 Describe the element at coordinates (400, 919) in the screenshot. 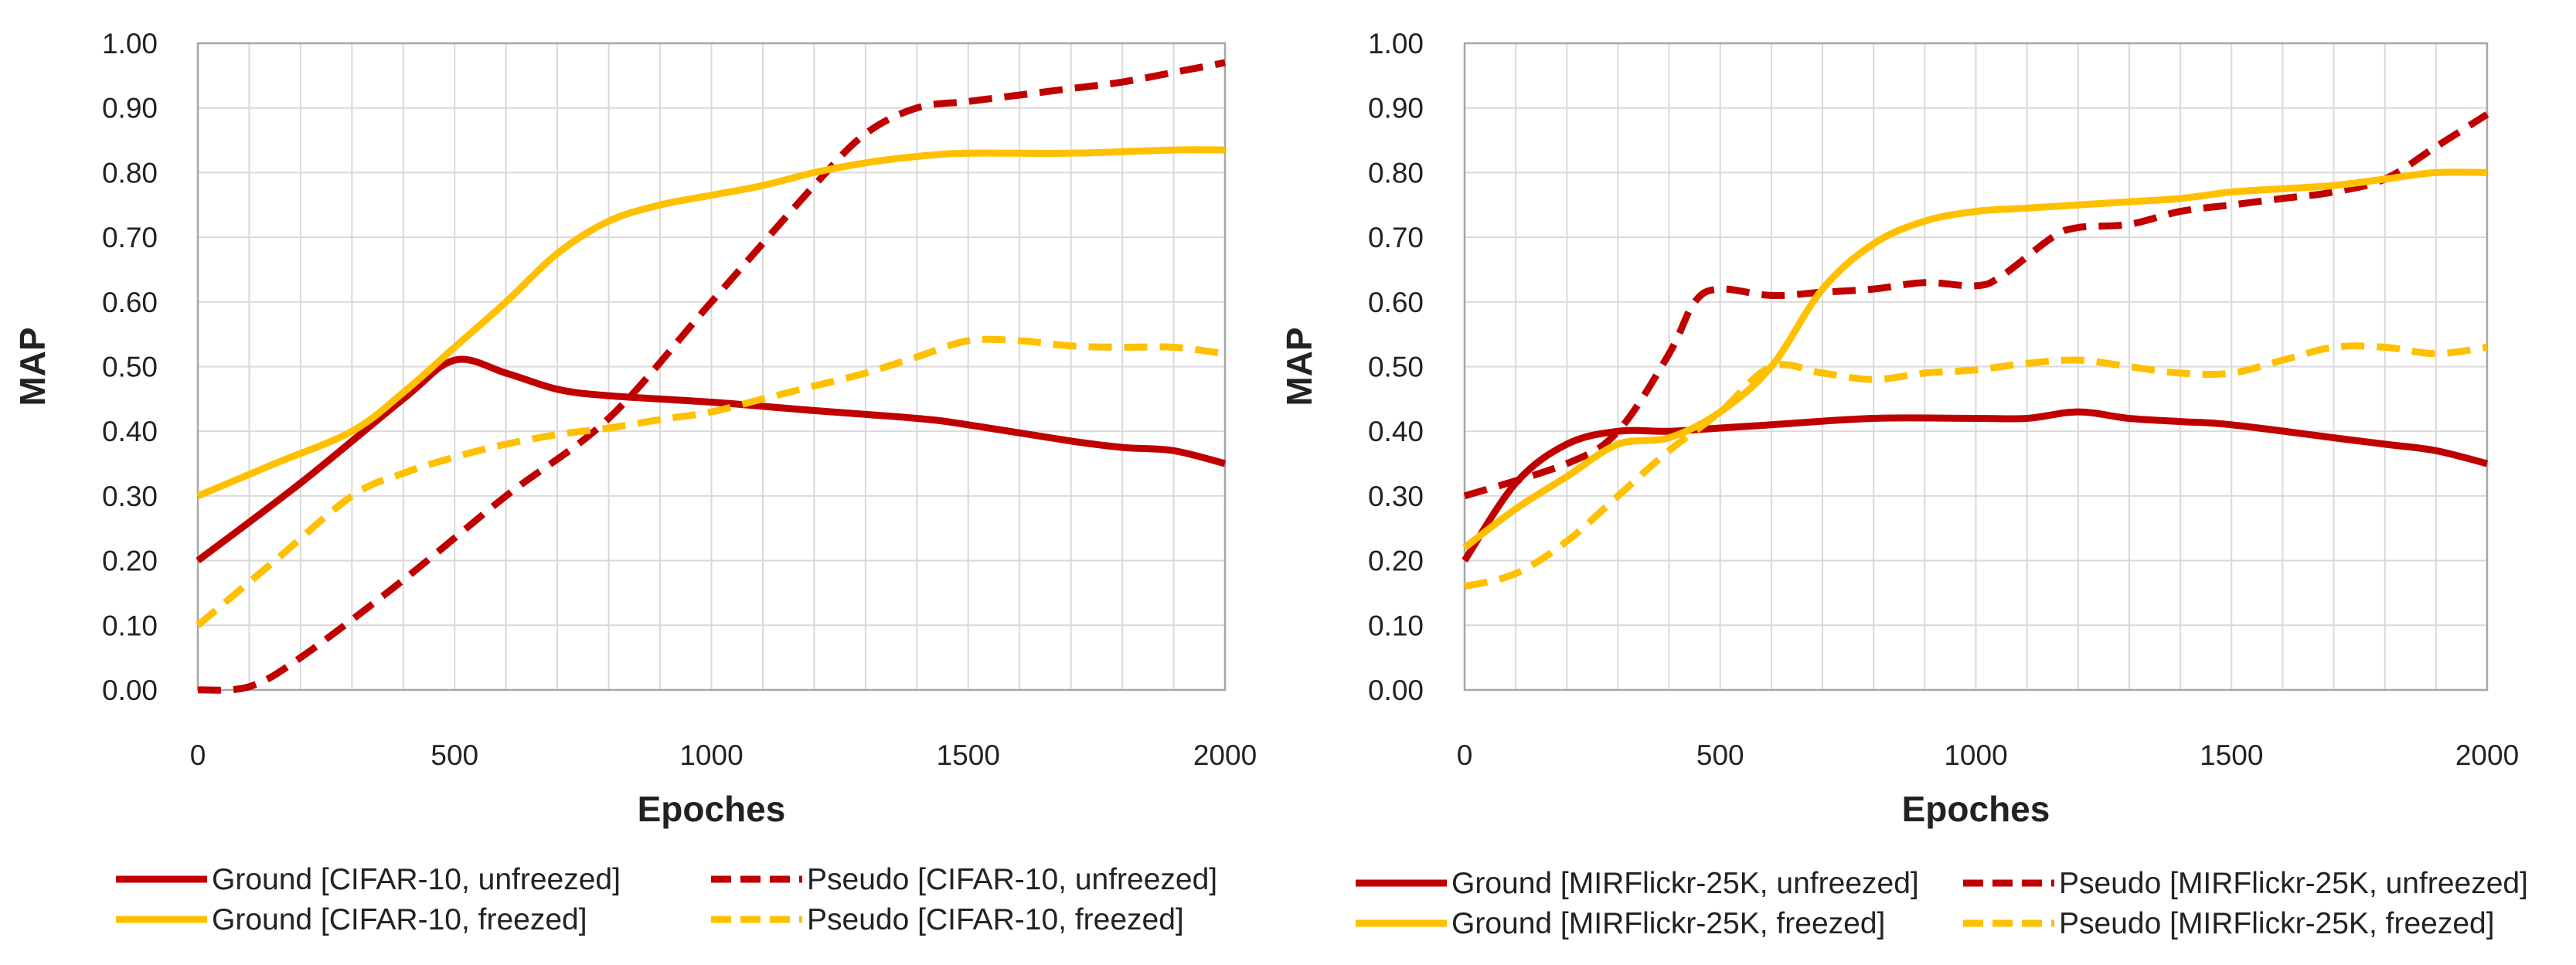

I see `legend-label: Ground [CIFAR-10, freezed]` at that location.